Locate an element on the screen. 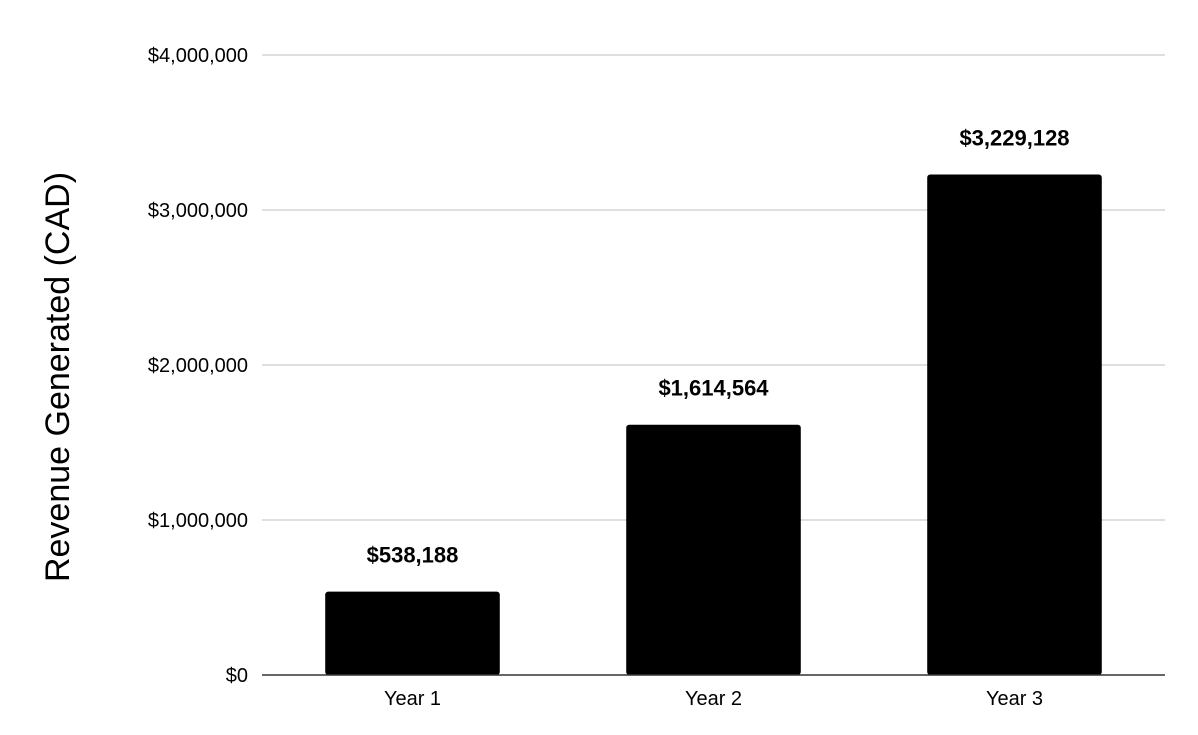 The width and height of the screenshot is (1198, 735). y-tick-label: $2,000,000 is located at coordinates (198, 366).